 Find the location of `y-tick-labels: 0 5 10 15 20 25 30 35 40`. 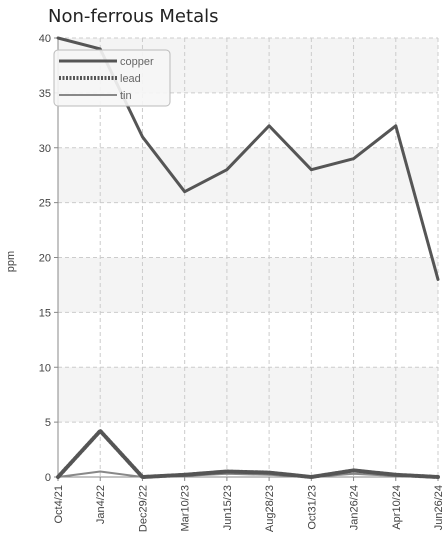

y-tick-labels: 0 5 10 15 20 25 30 35 40 is located at coordinates (45, 258).